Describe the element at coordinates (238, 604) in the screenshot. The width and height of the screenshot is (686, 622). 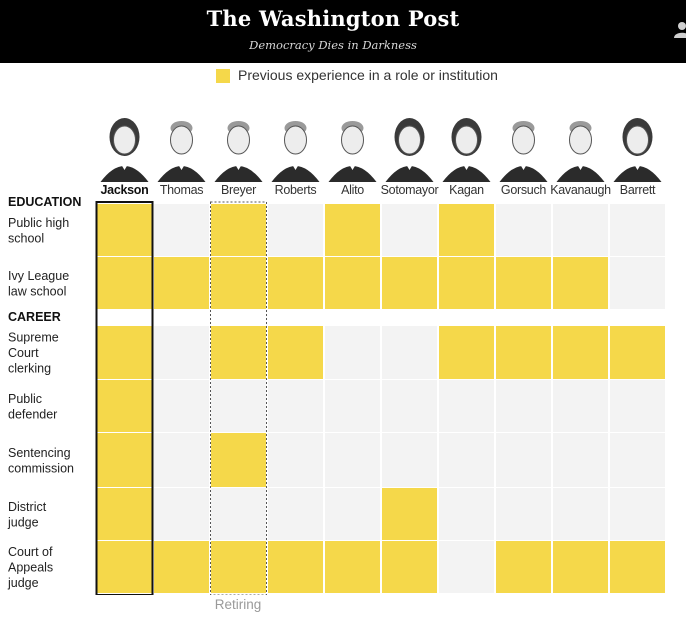
I see `retiring-label: Retiring` at that location.